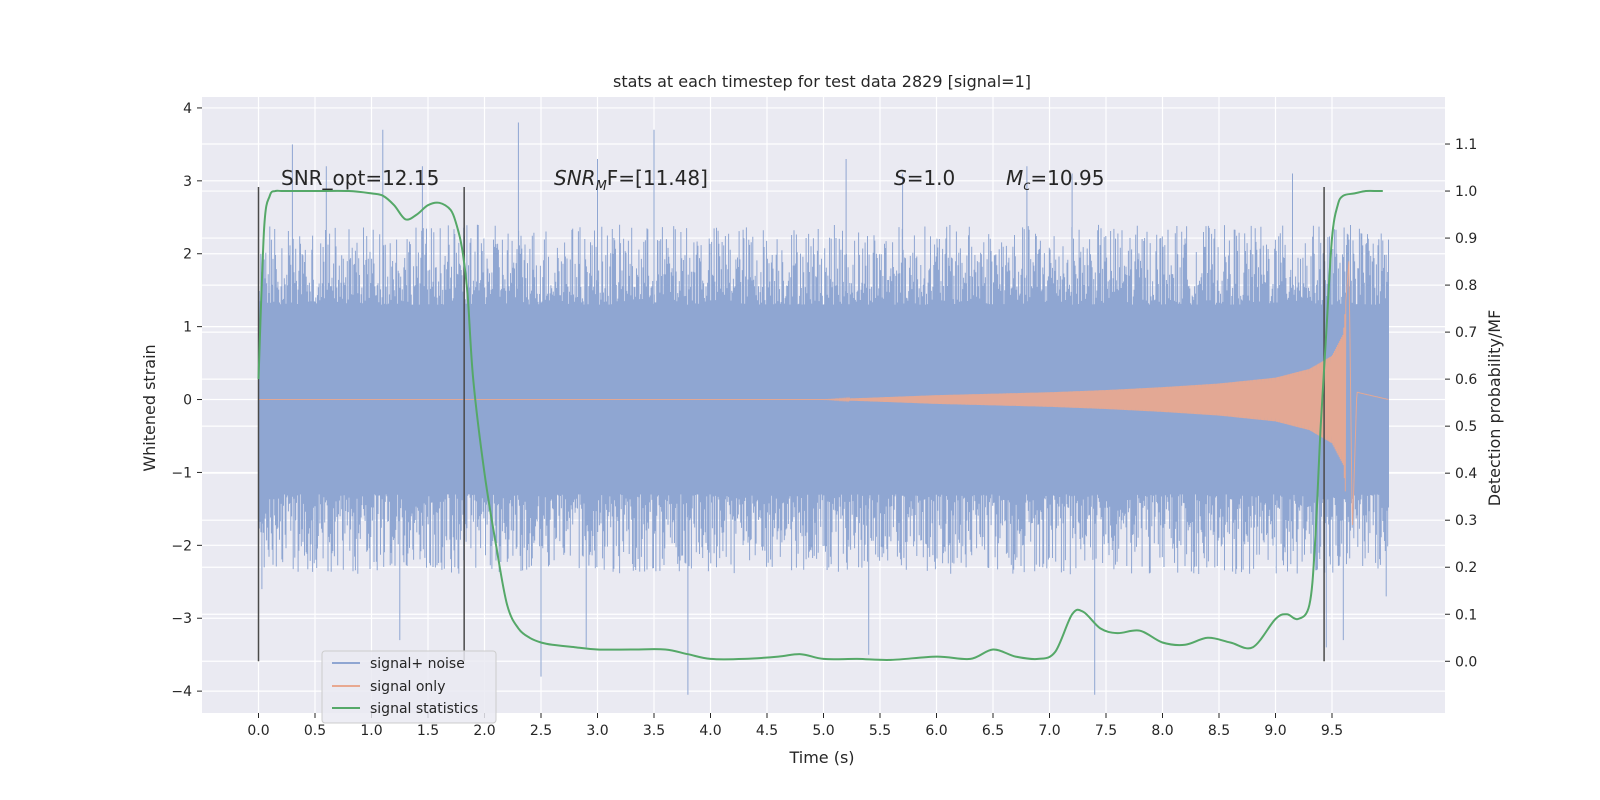 The image size is (1600, 800). I want to click on x-axis-label: Time (s), so click(821, 757).